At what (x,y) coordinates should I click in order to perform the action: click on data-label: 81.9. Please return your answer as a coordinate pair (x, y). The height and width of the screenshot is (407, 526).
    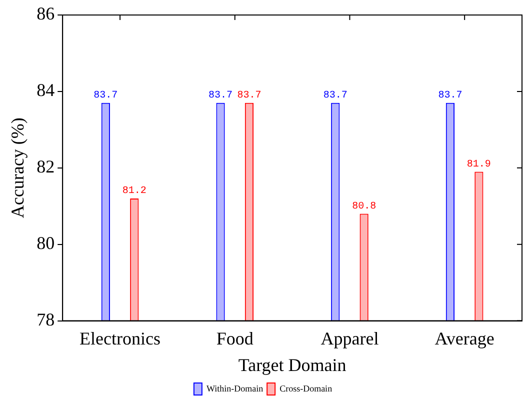
    Looking at the image, I should click on (478, 164).